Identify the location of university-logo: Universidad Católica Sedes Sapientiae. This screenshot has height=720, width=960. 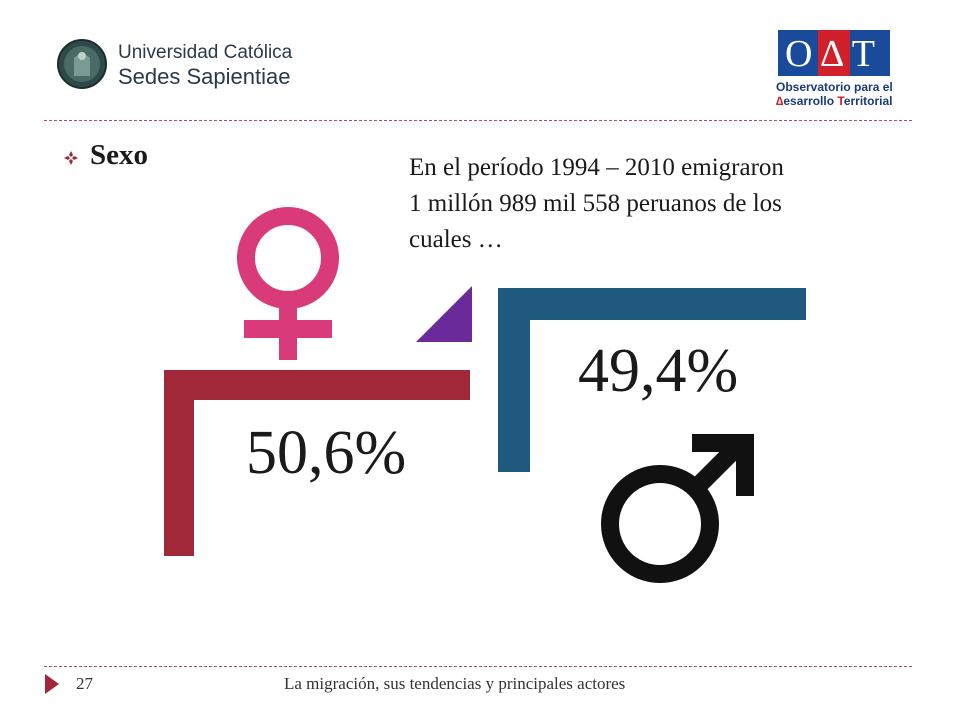
(174, 67).